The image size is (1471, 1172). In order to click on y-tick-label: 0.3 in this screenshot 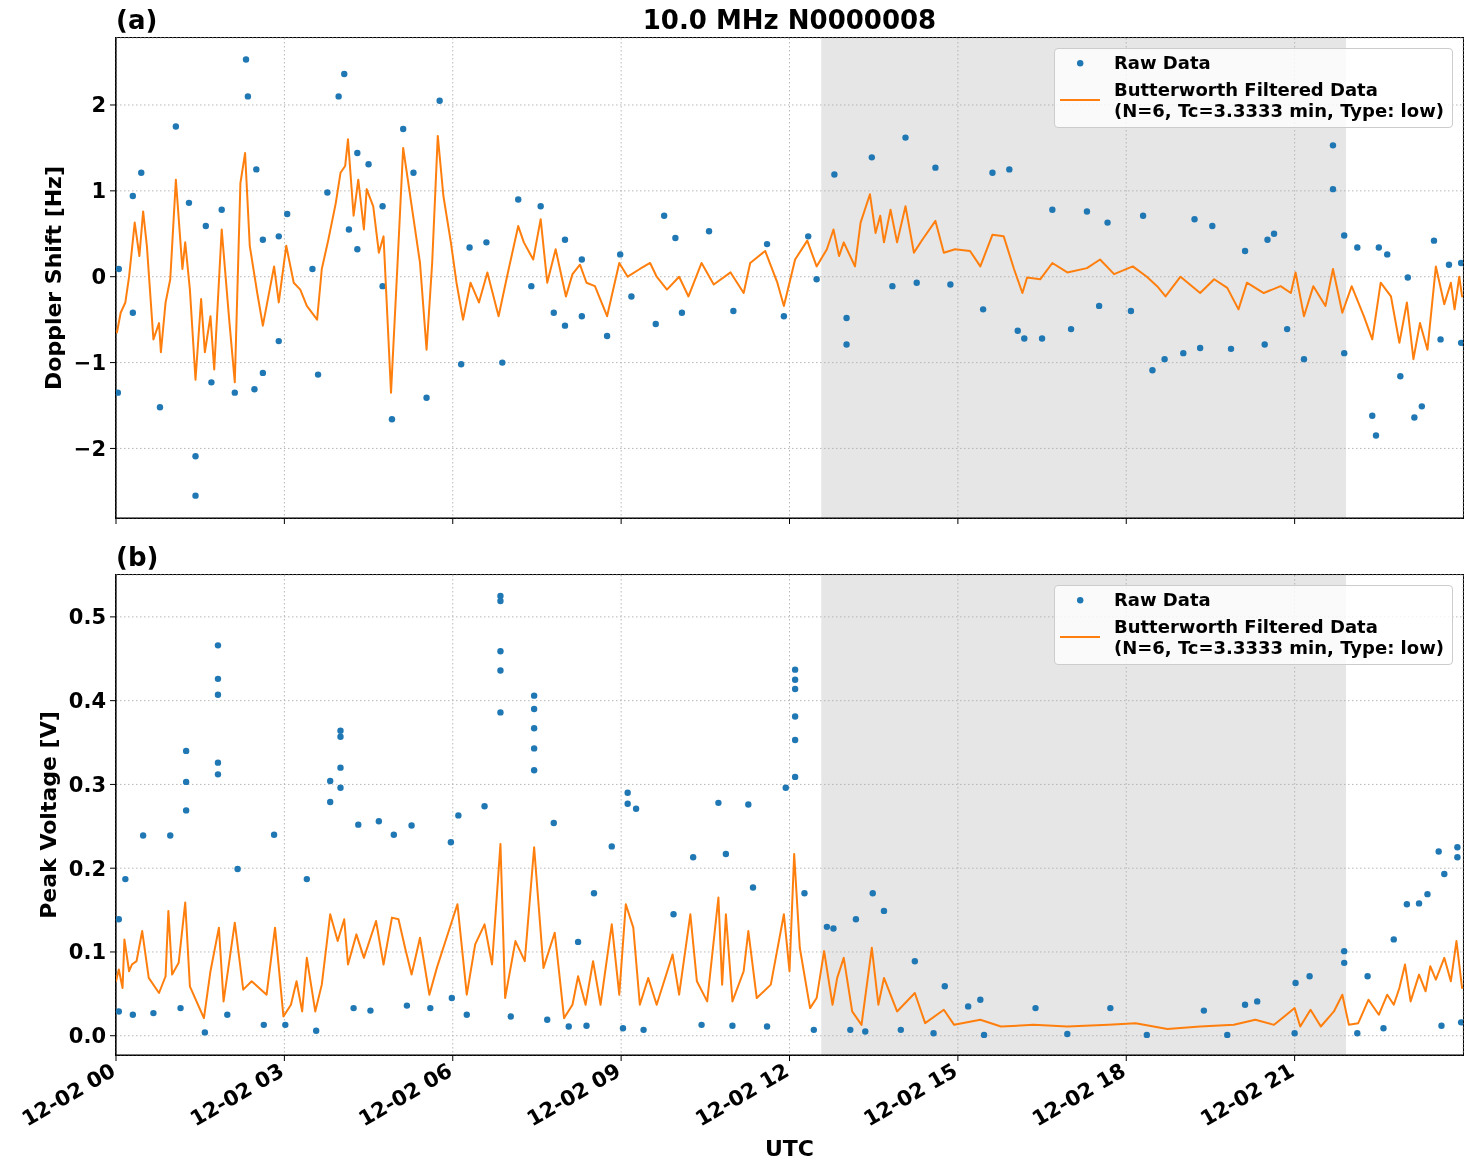, I will do `click(87, 784)`.